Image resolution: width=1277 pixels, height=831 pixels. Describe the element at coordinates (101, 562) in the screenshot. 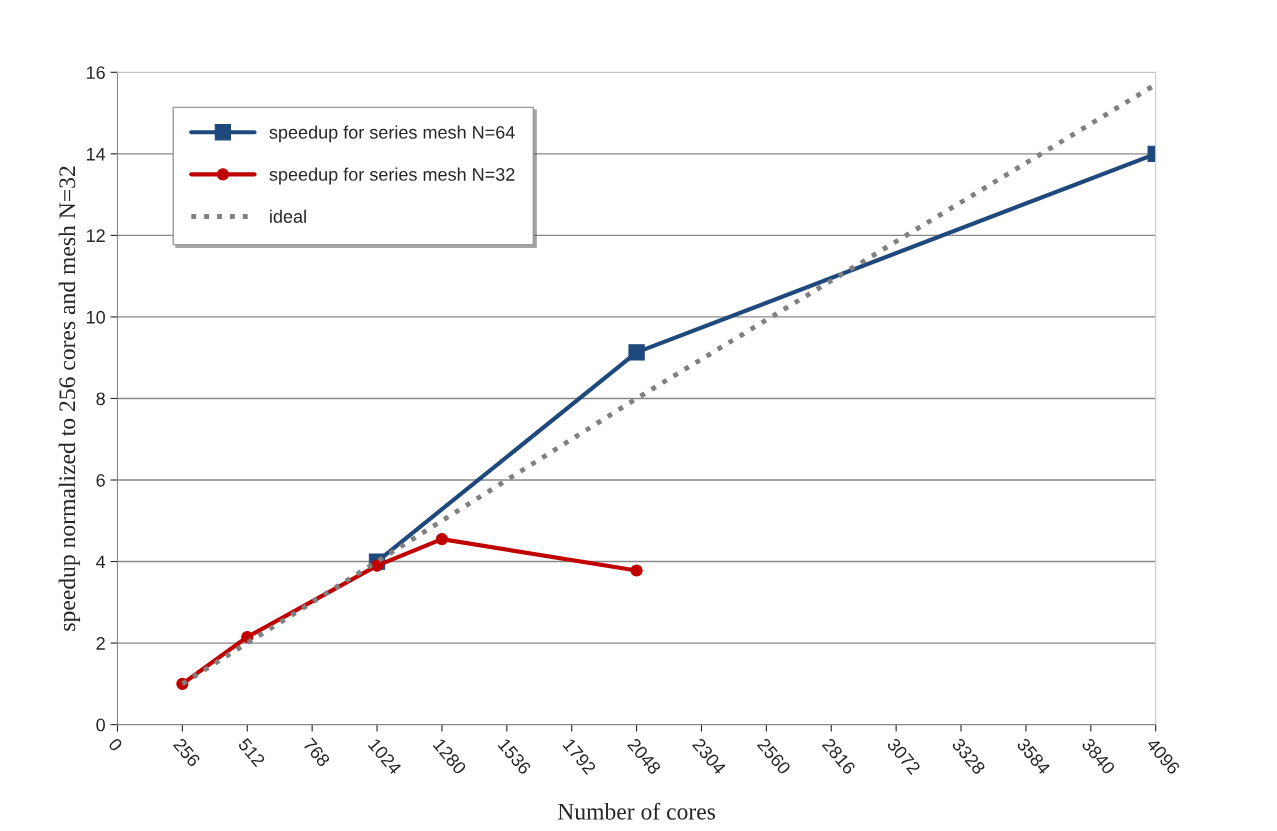

I see `y-tick-label: 4` at that location.